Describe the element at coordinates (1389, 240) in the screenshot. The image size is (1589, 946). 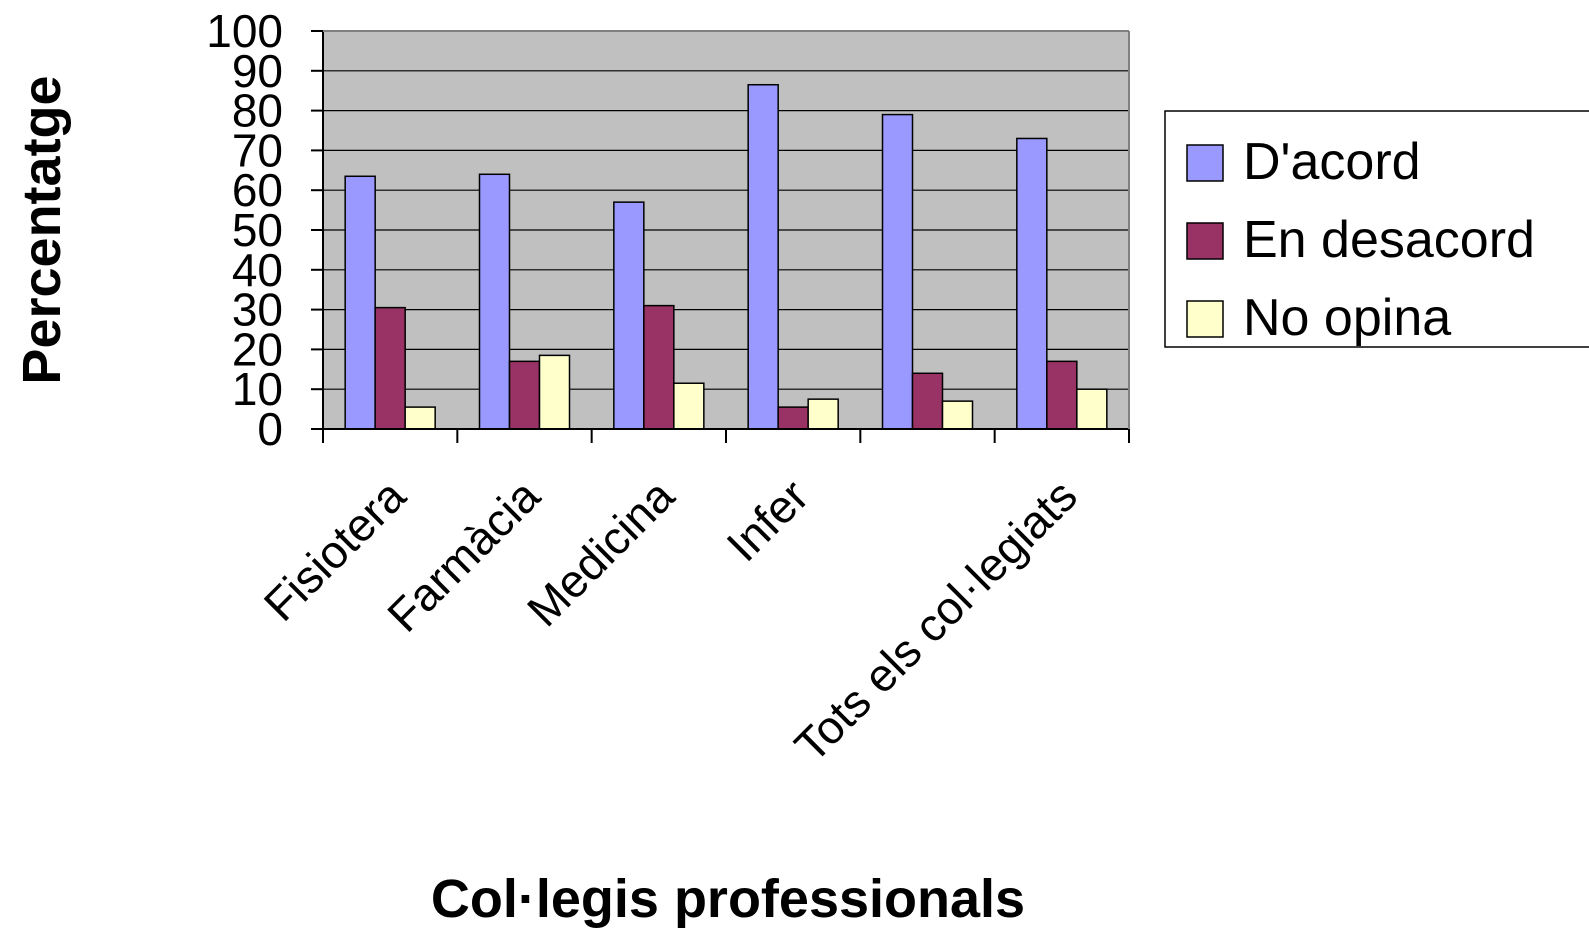
I see `legend-label: En desacord` at that location.